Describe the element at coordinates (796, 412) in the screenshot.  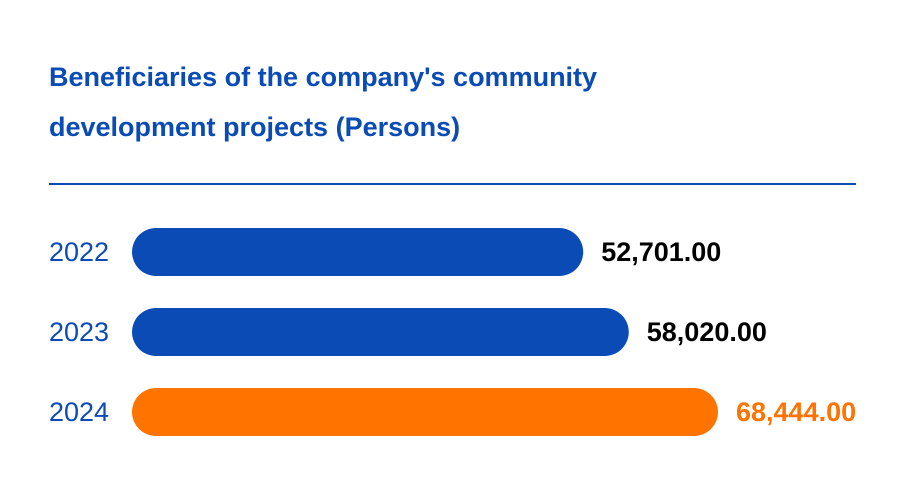
I see `value-label-2024: 68,444.00` at that location.